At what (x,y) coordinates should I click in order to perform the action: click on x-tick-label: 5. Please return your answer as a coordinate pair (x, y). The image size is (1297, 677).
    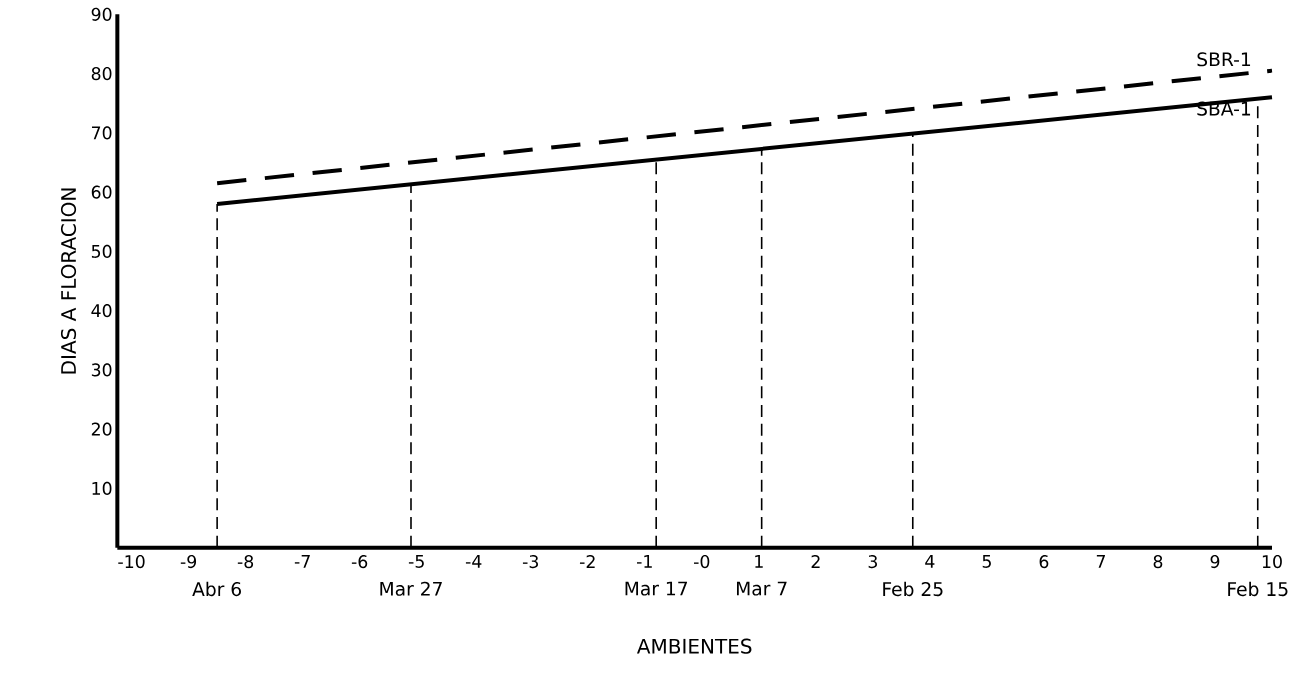
    Looking at the image, I should click on (986, 561).